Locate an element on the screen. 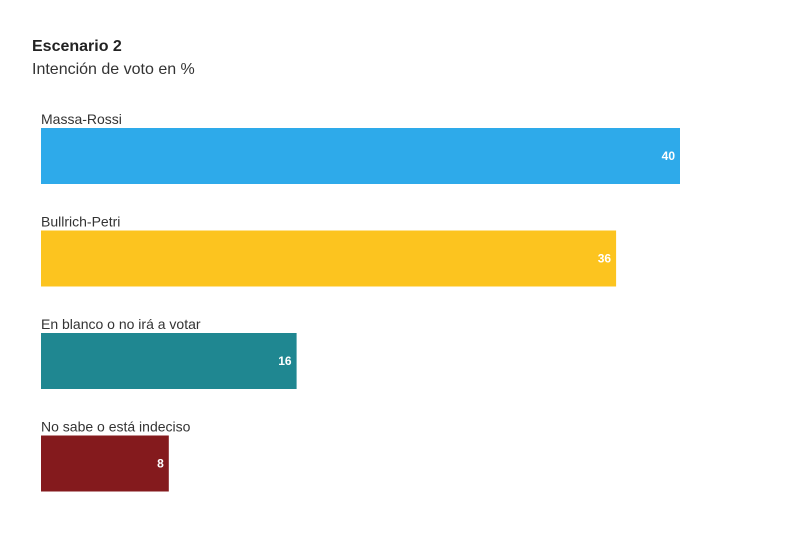 This screenshot has height=558, width=800. chart-subtitle: Intención de voto en % is located at coordinates (113, 69).